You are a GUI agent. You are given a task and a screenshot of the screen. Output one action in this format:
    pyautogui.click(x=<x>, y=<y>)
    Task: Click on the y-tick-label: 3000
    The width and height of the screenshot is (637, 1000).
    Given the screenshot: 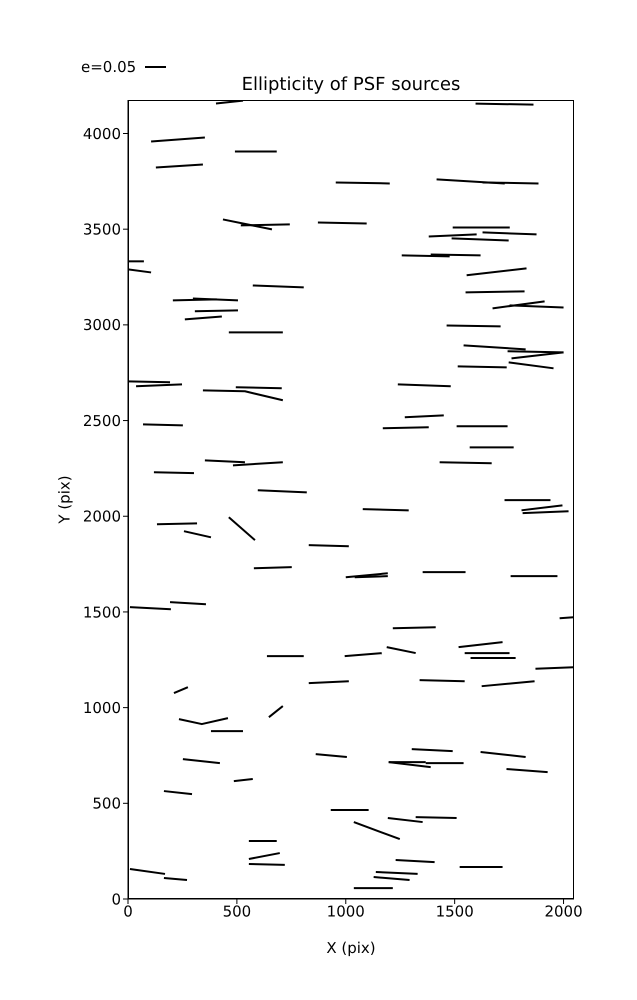 What is the action you would take?
    pyautogui.click(x=101, y=325)
    